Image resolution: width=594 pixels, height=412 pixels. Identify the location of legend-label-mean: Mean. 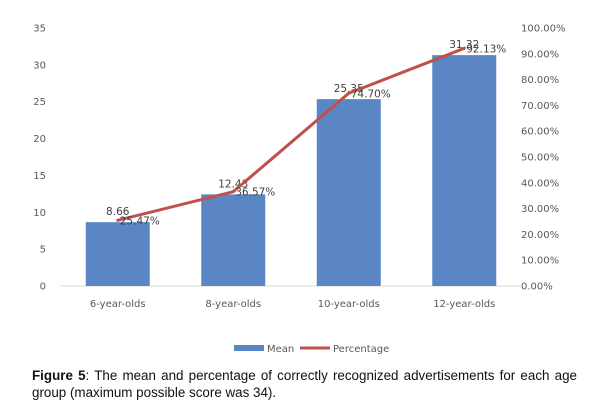
(280, 349).